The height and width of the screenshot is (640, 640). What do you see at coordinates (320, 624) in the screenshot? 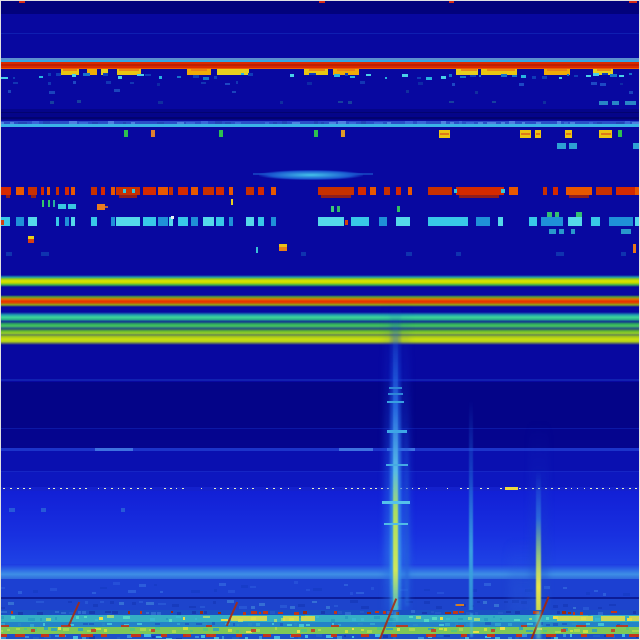
I see `hm-rect` at bounding box center [320, 624].